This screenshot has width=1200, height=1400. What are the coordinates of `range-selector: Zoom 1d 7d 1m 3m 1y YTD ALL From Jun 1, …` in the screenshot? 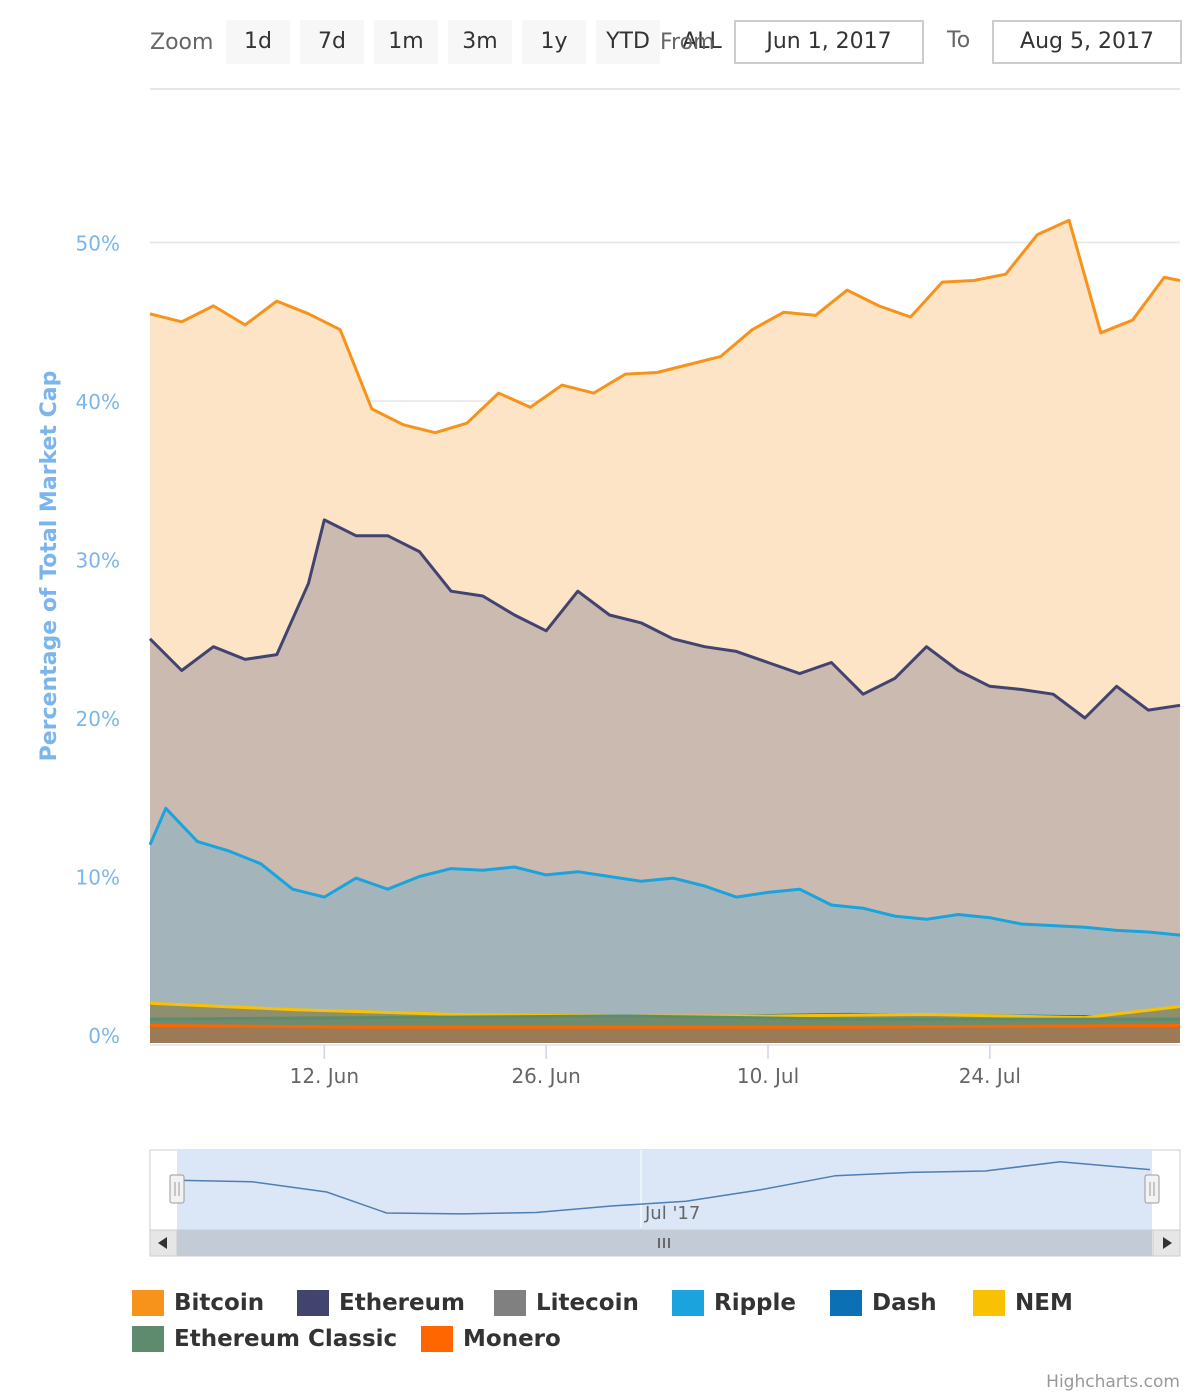 It's located at (600, 45).